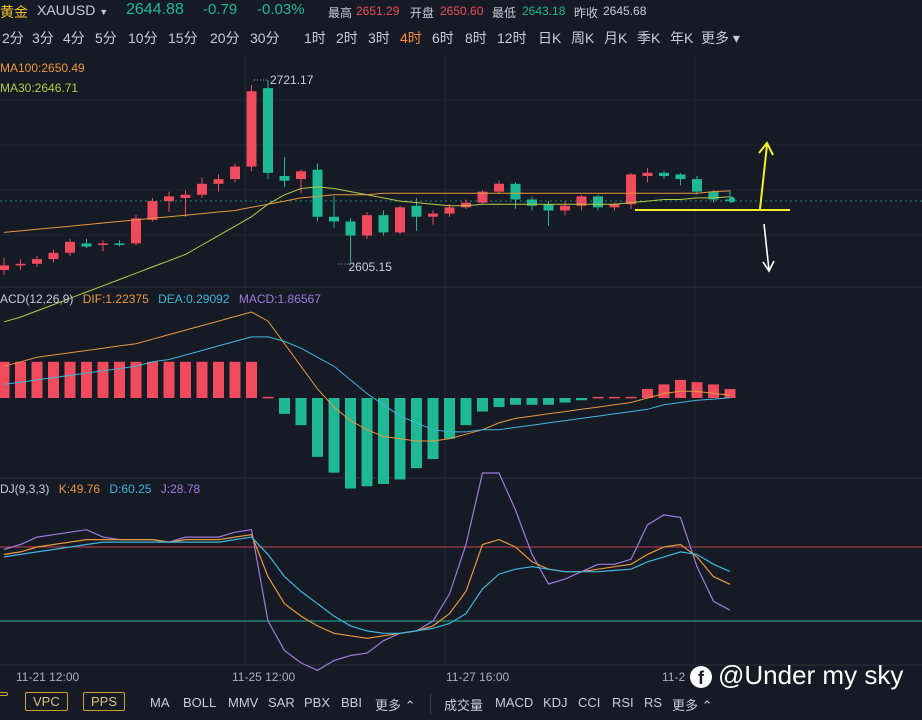  I want to click on tab-timeframe-11: 4时, so click(411, 38).